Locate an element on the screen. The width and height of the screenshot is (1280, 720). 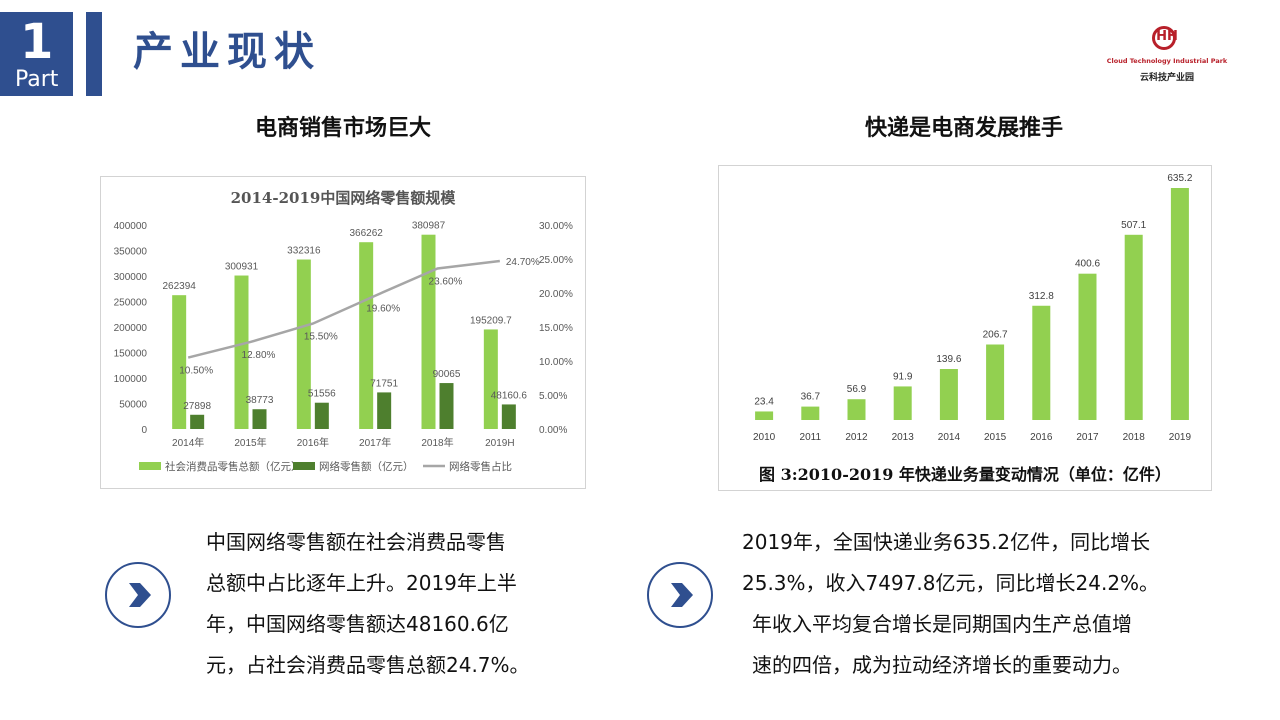
x-tick-label: 2014 is located at coordinates (949, 437).